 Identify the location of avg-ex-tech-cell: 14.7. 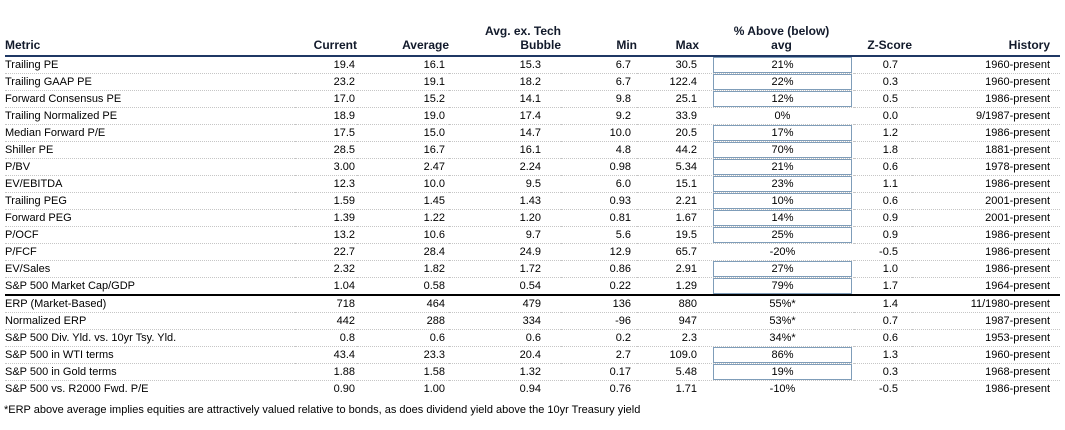
(505, 133).